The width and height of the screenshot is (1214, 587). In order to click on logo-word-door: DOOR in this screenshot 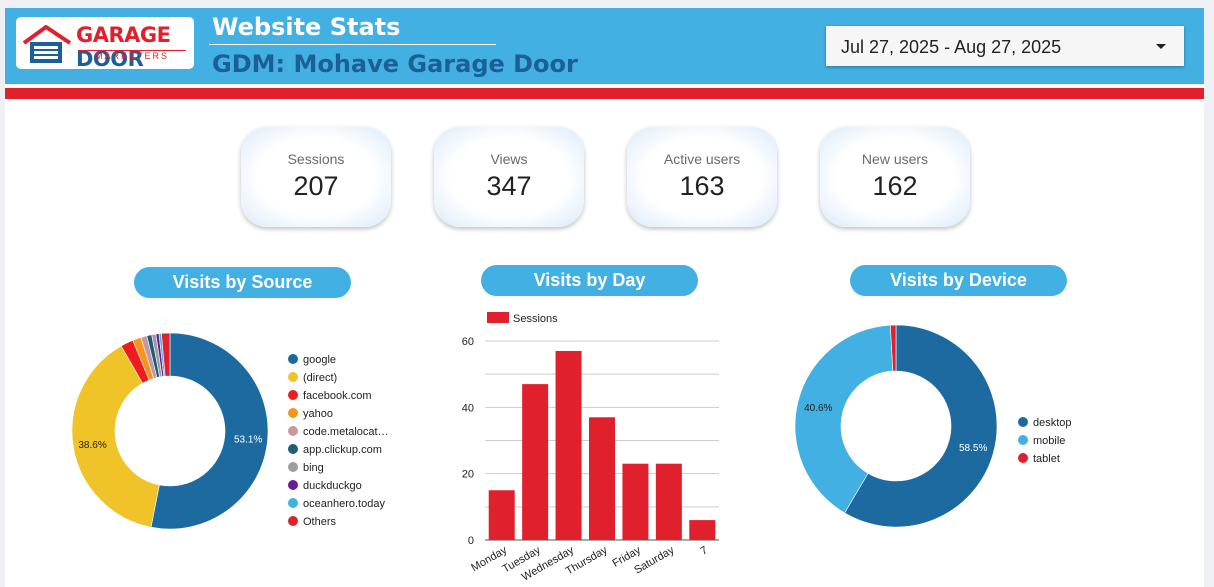, I will do `click(110, 59)`.